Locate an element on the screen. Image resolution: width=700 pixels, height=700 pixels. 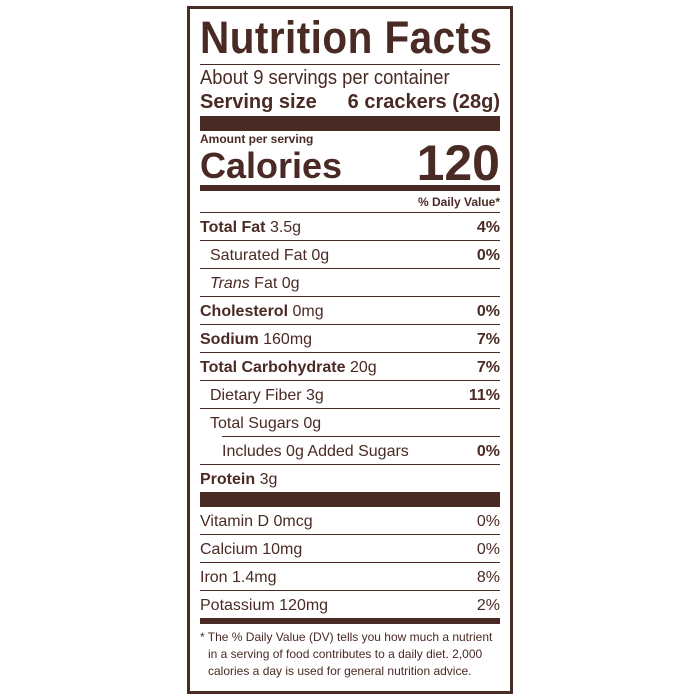
nutrient-name: Protein is located at coordinates (228, 479).